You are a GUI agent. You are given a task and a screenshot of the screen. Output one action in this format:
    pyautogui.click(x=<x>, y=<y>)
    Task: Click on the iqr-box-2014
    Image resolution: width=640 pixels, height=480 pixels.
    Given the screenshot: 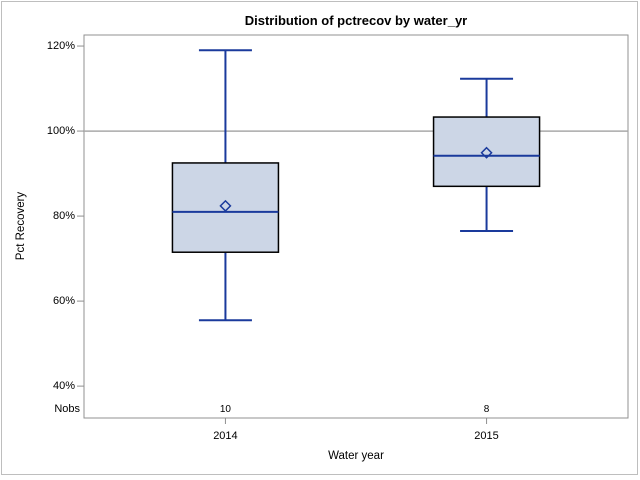 What is the action you would take?
    pyautogui.click(x=225, y=207)
    